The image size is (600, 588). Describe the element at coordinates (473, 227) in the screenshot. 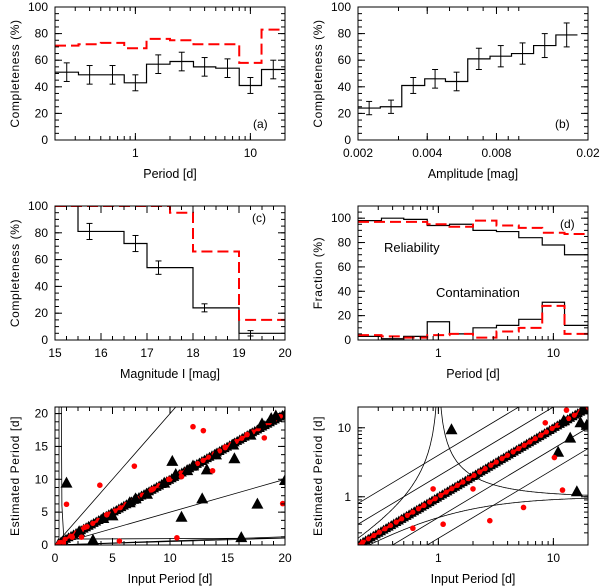

I see `series-reliability-red` at that location.